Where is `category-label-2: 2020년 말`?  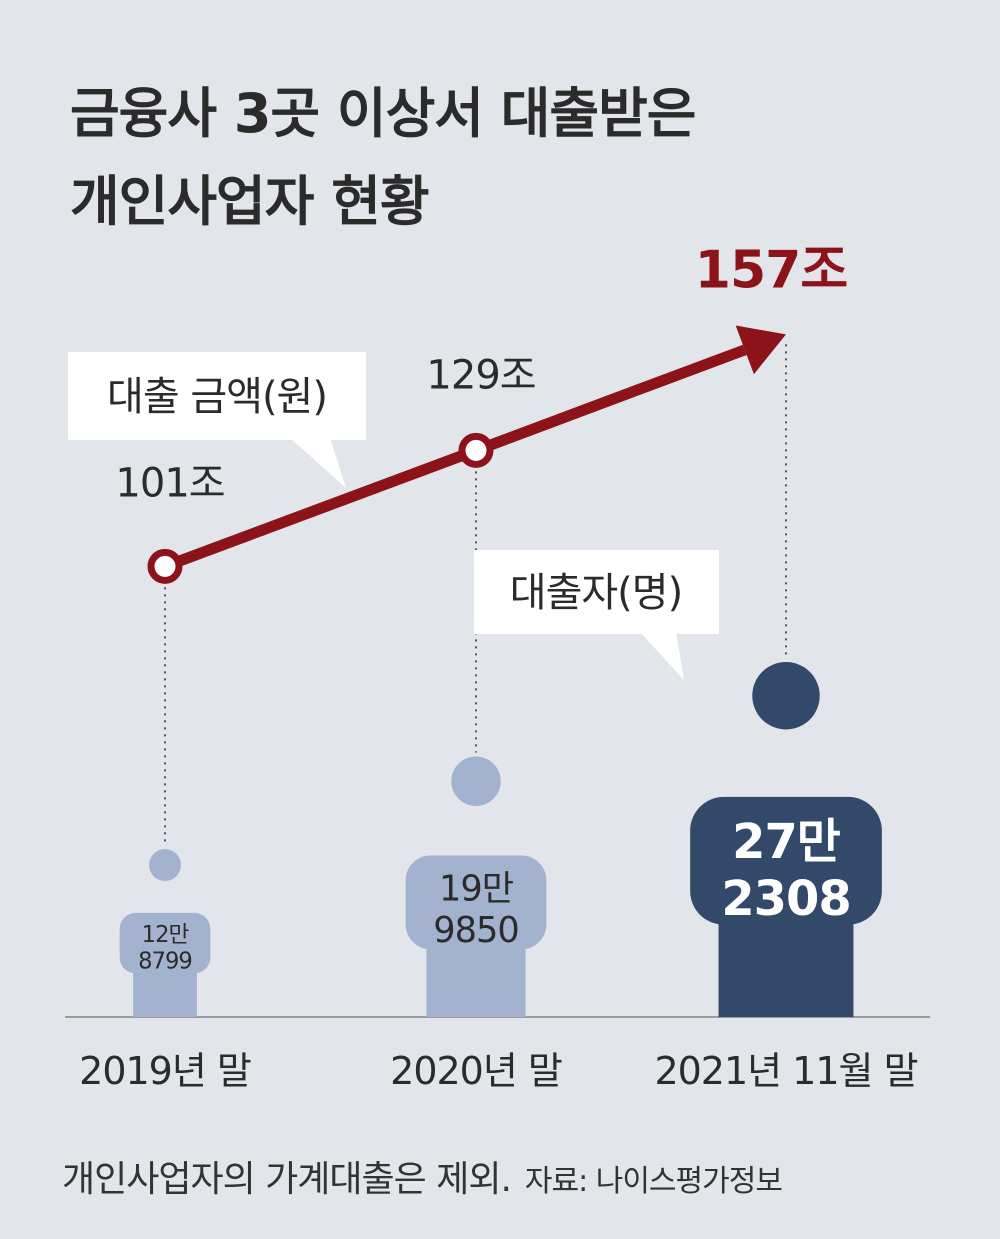
category-label-2: 2020년 말 is located at coordinates (476, 1071).